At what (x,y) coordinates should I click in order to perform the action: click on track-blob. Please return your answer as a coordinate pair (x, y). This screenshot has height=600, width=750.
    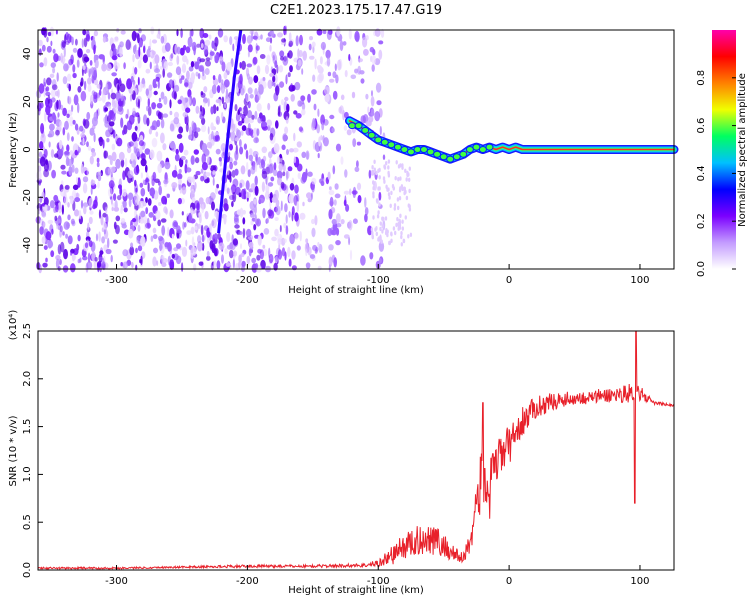
    Looking at the image, I should click on (476, 147).